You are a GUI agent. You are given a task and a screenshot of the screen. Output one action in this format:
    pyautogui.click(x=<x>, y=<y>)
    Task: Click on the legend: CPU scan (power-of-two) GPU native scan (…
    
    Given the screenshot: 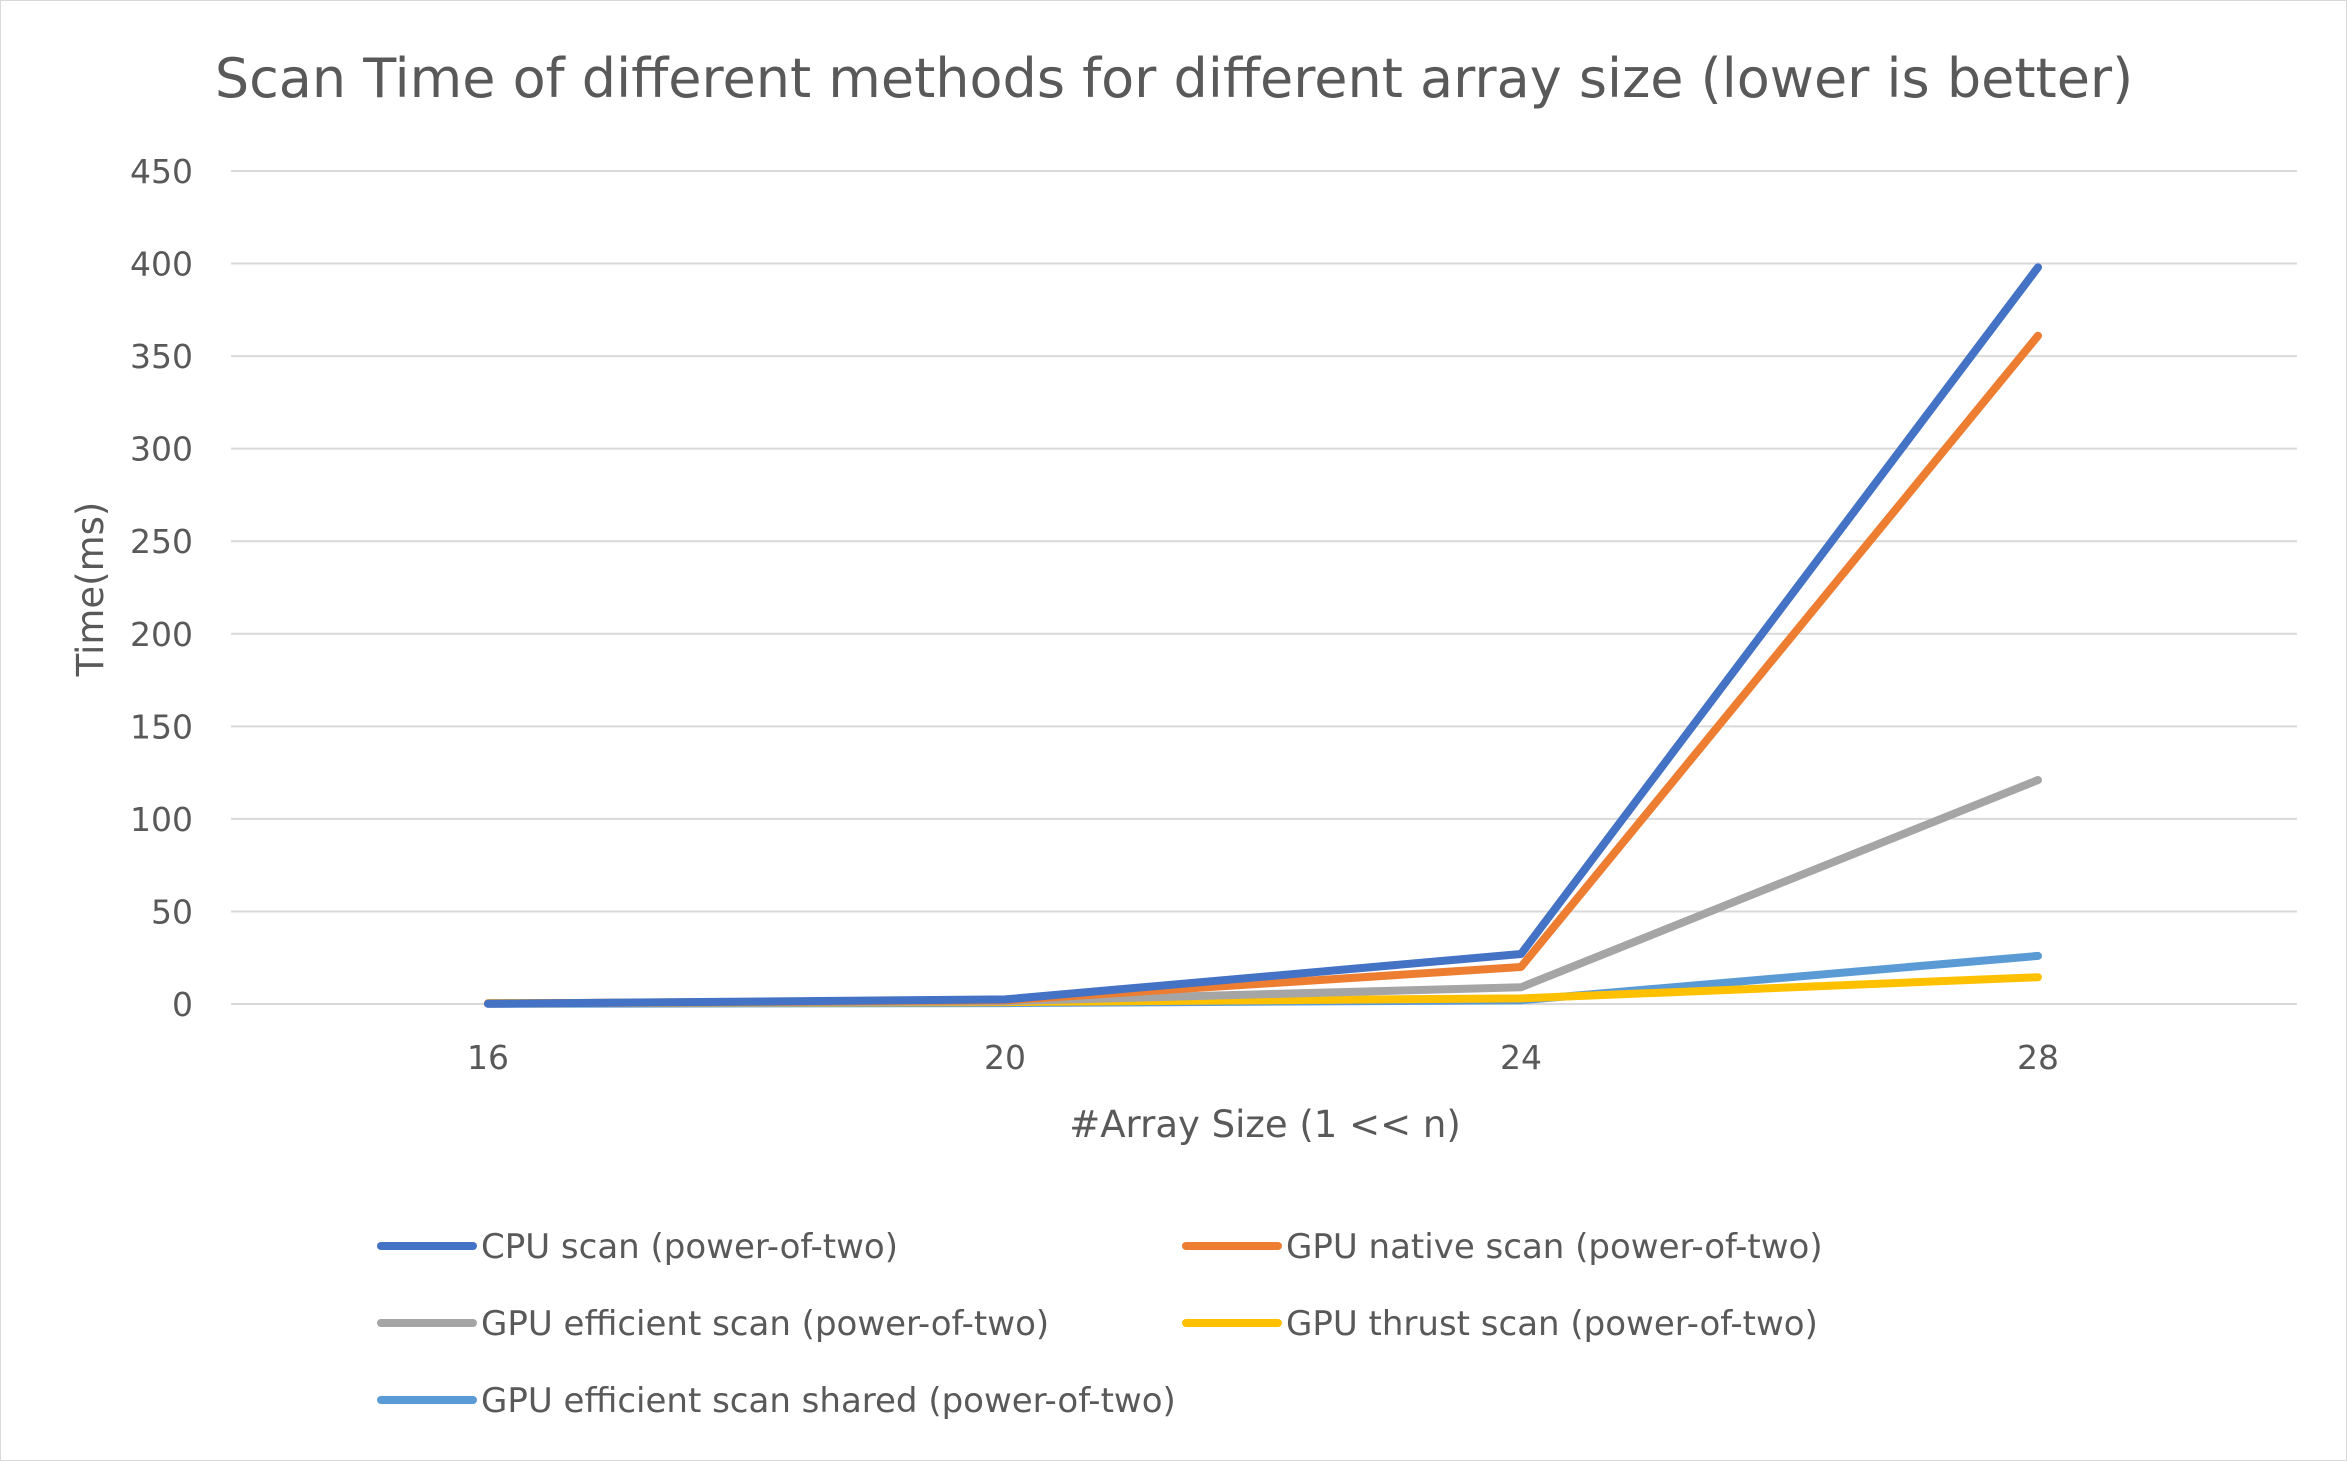 What is the action you would take?
    pyautogui.click(x=1100, y=1324)
    